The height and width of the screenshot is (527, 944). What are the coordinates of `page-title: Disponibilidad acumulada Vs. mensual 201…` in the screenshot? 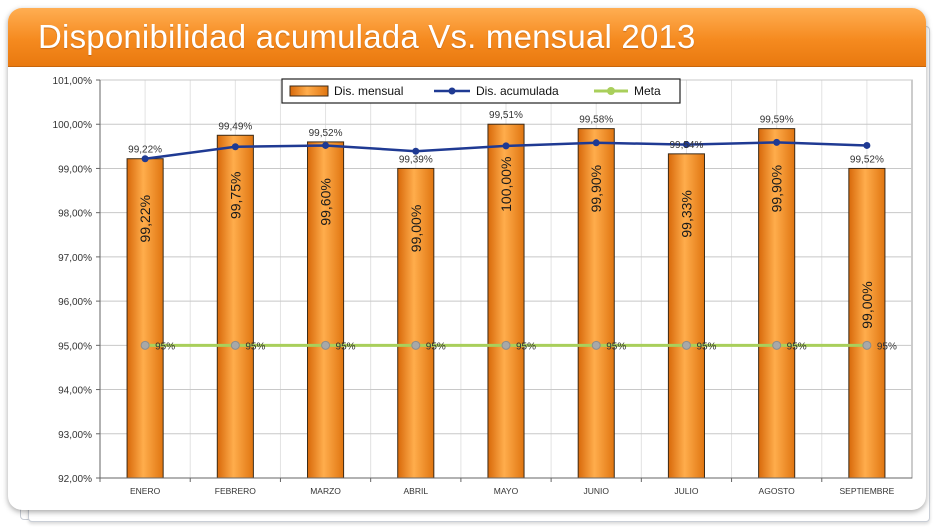 It's located at (367, 36).